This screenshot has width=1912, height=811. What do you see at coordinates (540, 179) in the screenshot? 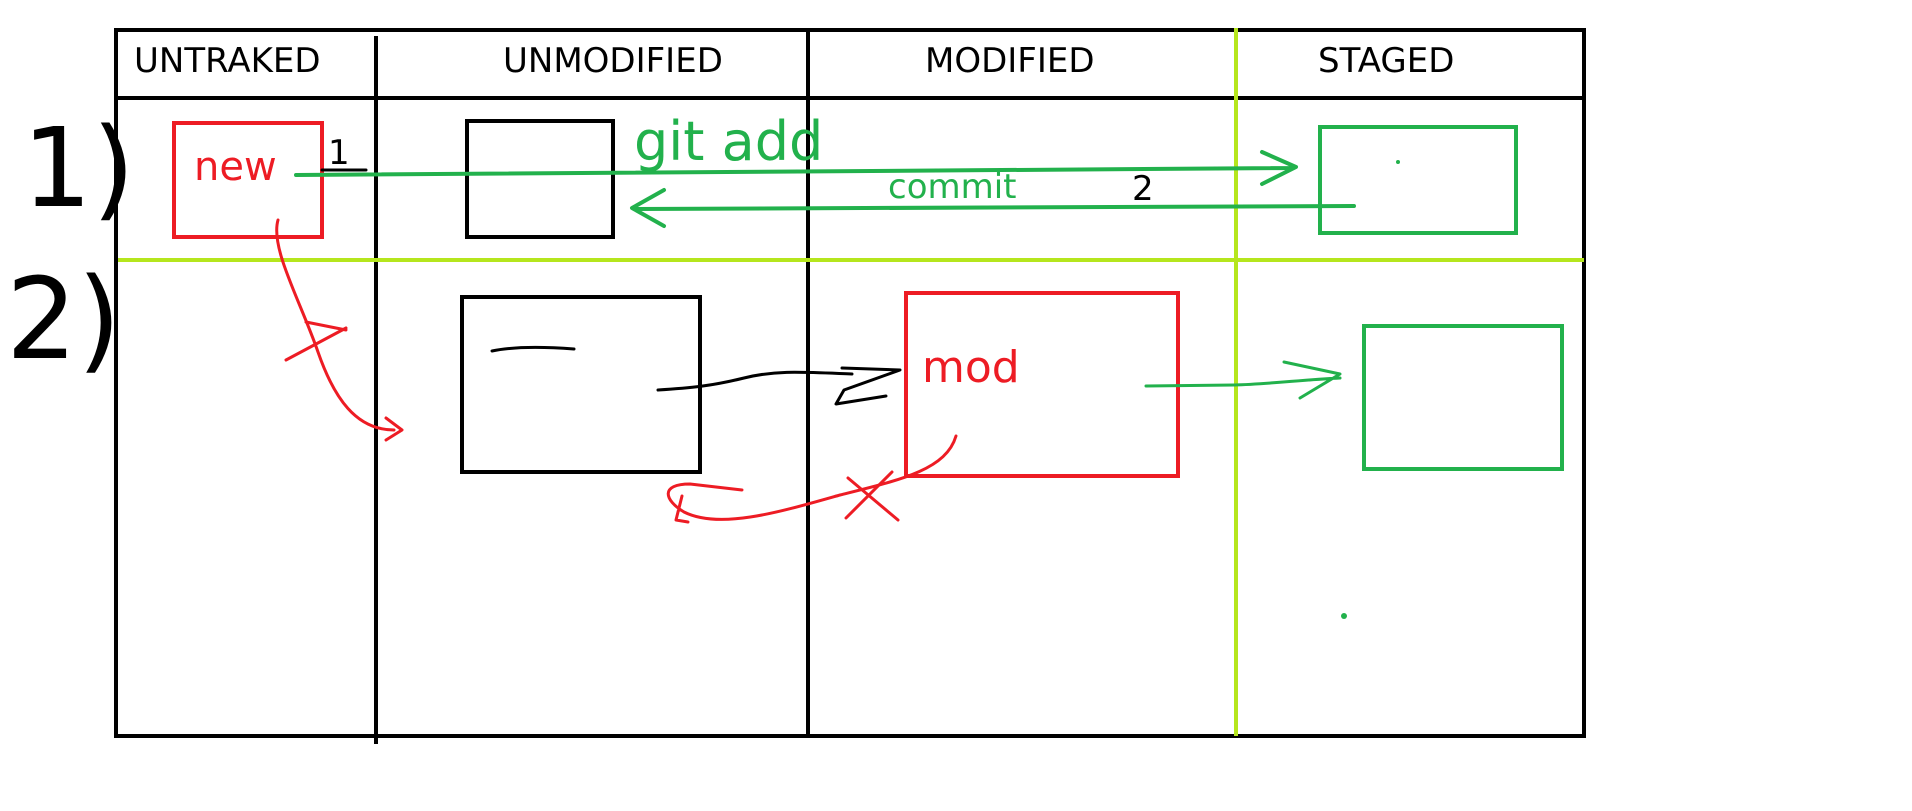
I see `unmodified-file-box` at bounding box center [540, 179].